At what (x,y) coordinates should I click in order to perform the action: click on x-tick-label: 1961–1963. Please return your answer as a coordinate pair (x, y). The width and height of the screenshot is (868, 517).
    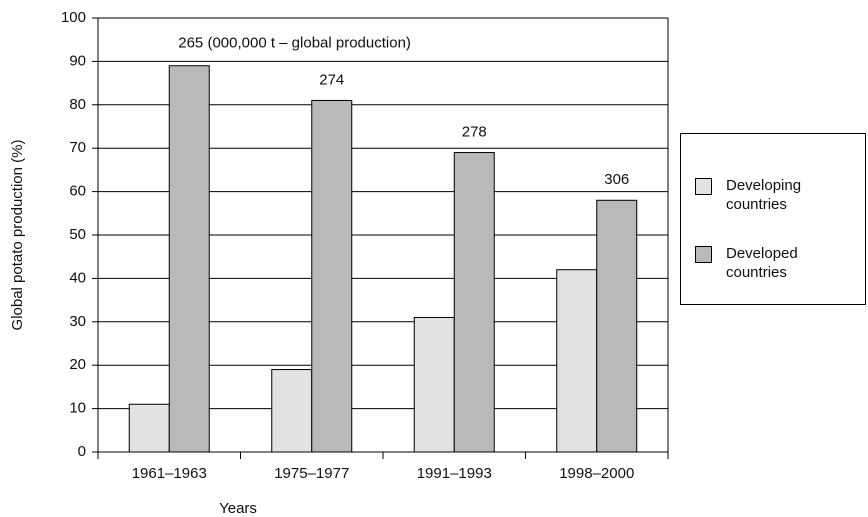
    Looking at the image, I should click on (169, 473).